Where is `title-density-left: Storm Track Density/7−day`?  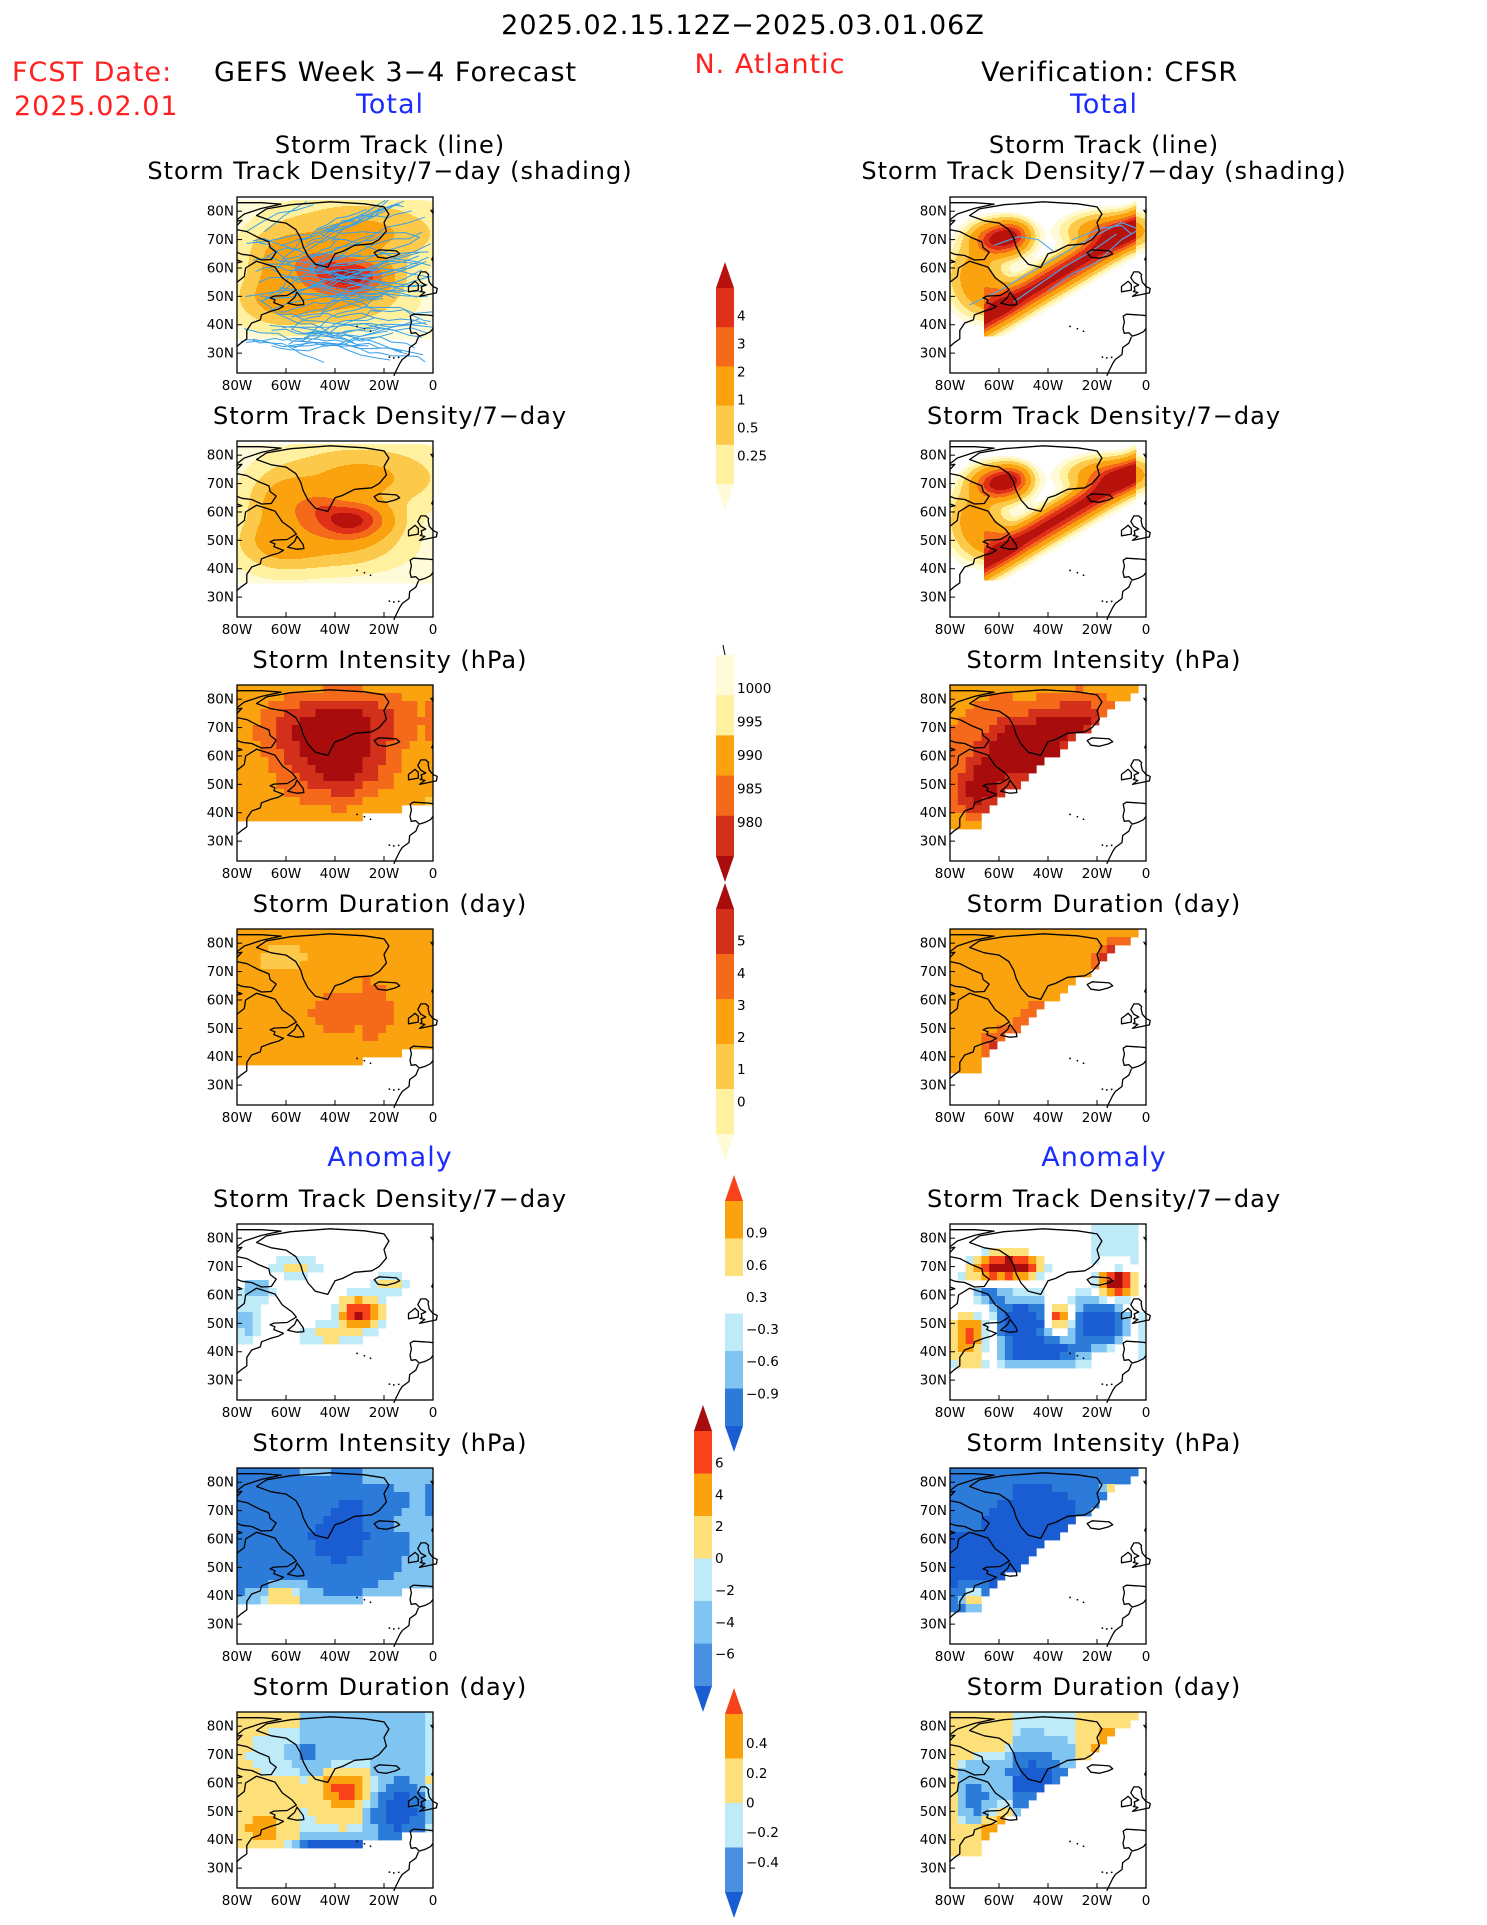
title-density-left: Storm Track Density/7−day is located at coordinates (390, 416).